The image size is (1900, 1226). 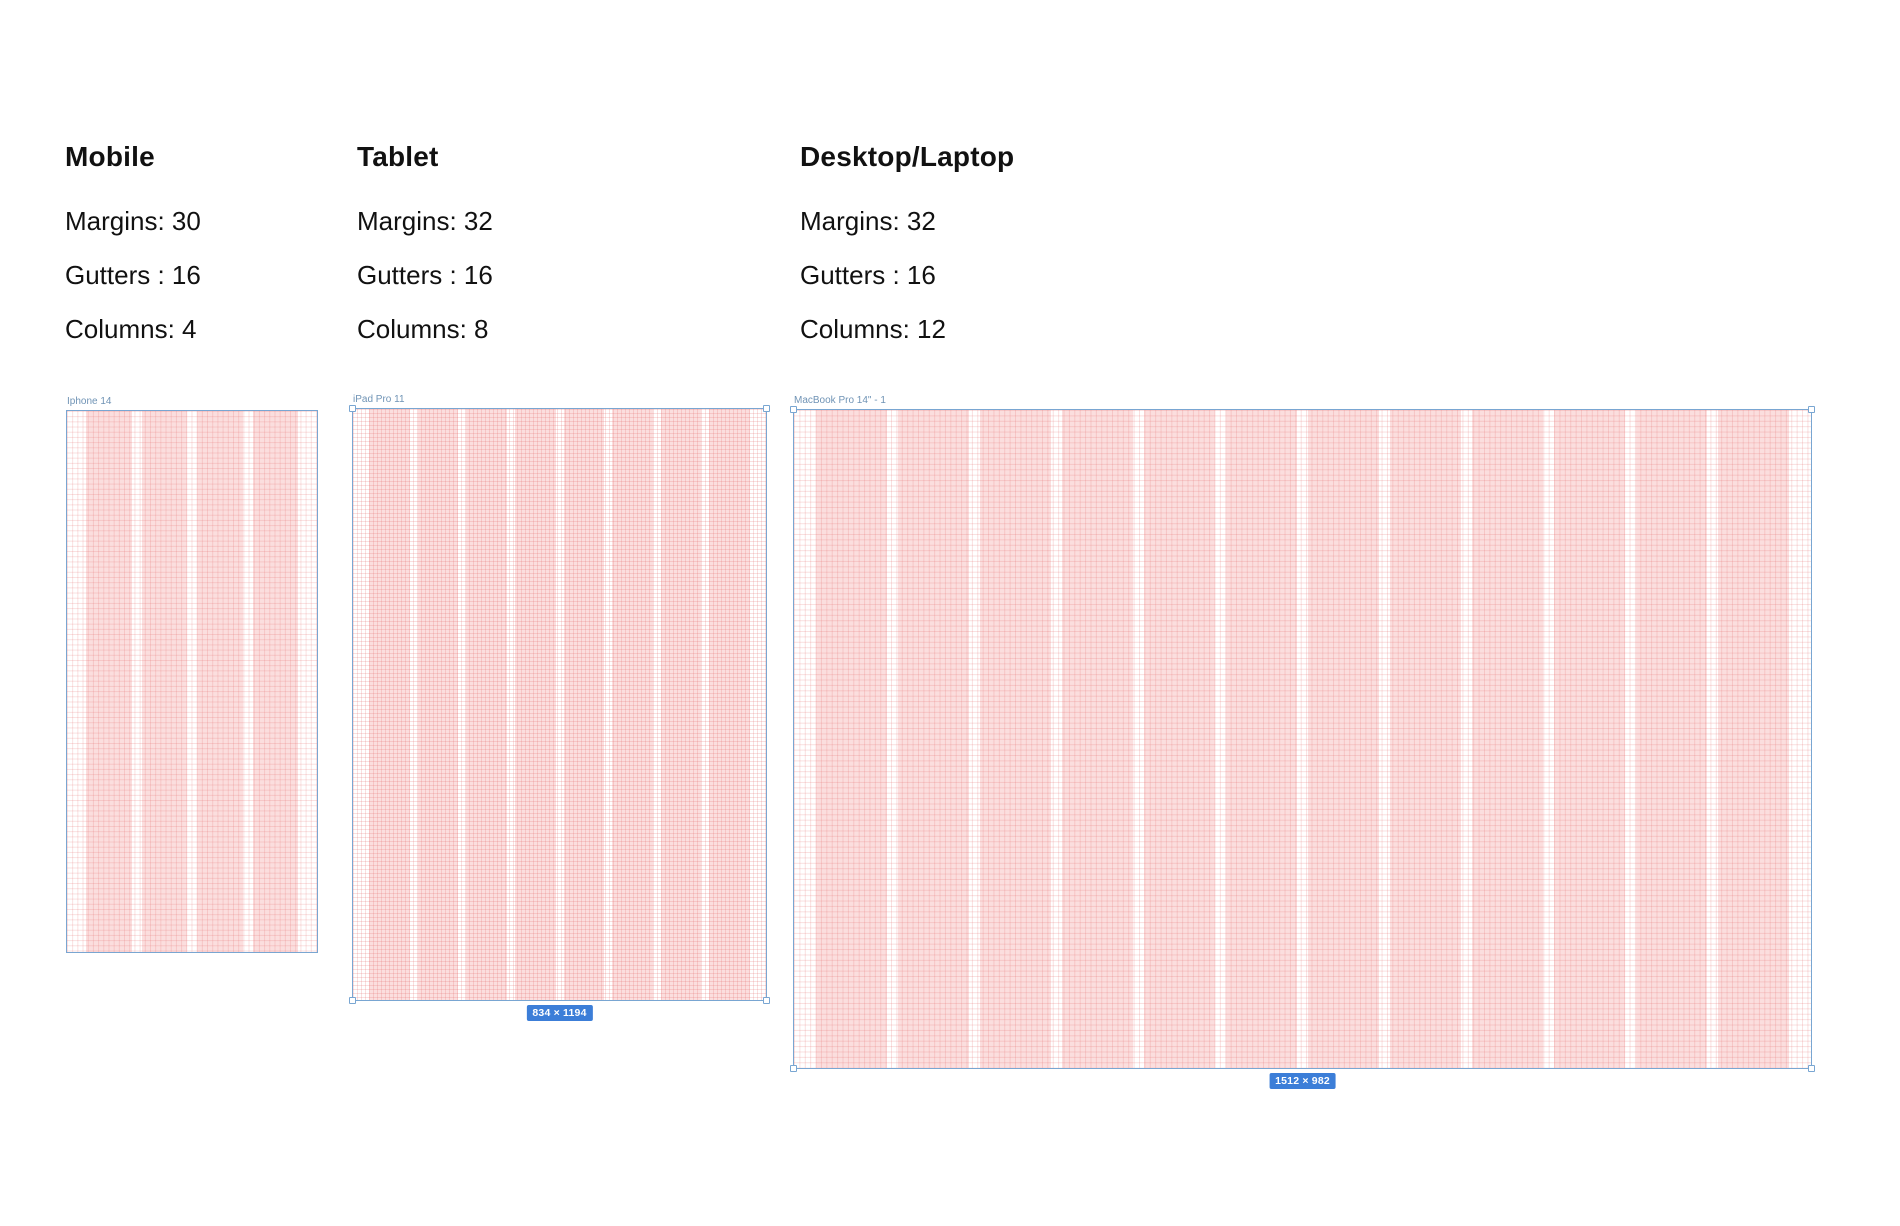 I want to click on frame-label-mobile: Iphone 14, so click(x=89, y=401).